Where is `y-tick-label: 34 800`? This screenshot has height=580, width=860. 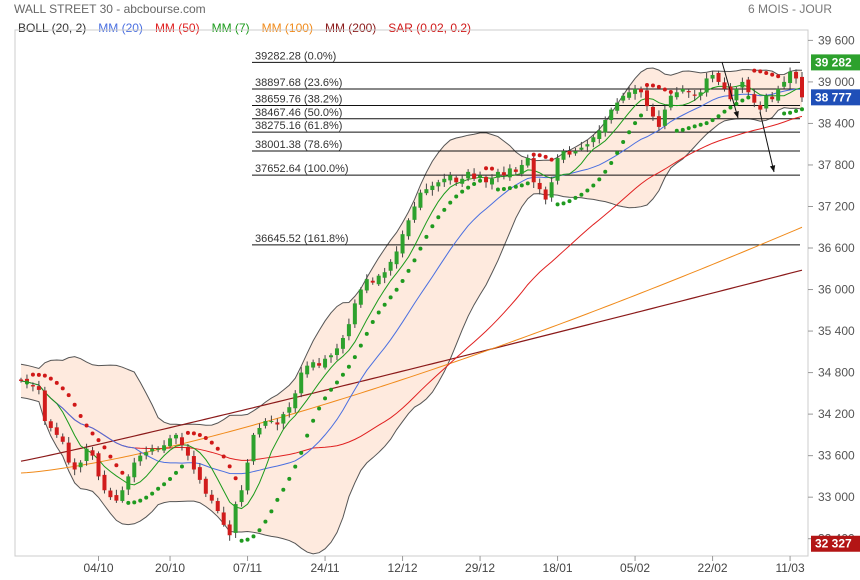
y-tick-label: 34 800 is located at coordinates (836, 373).